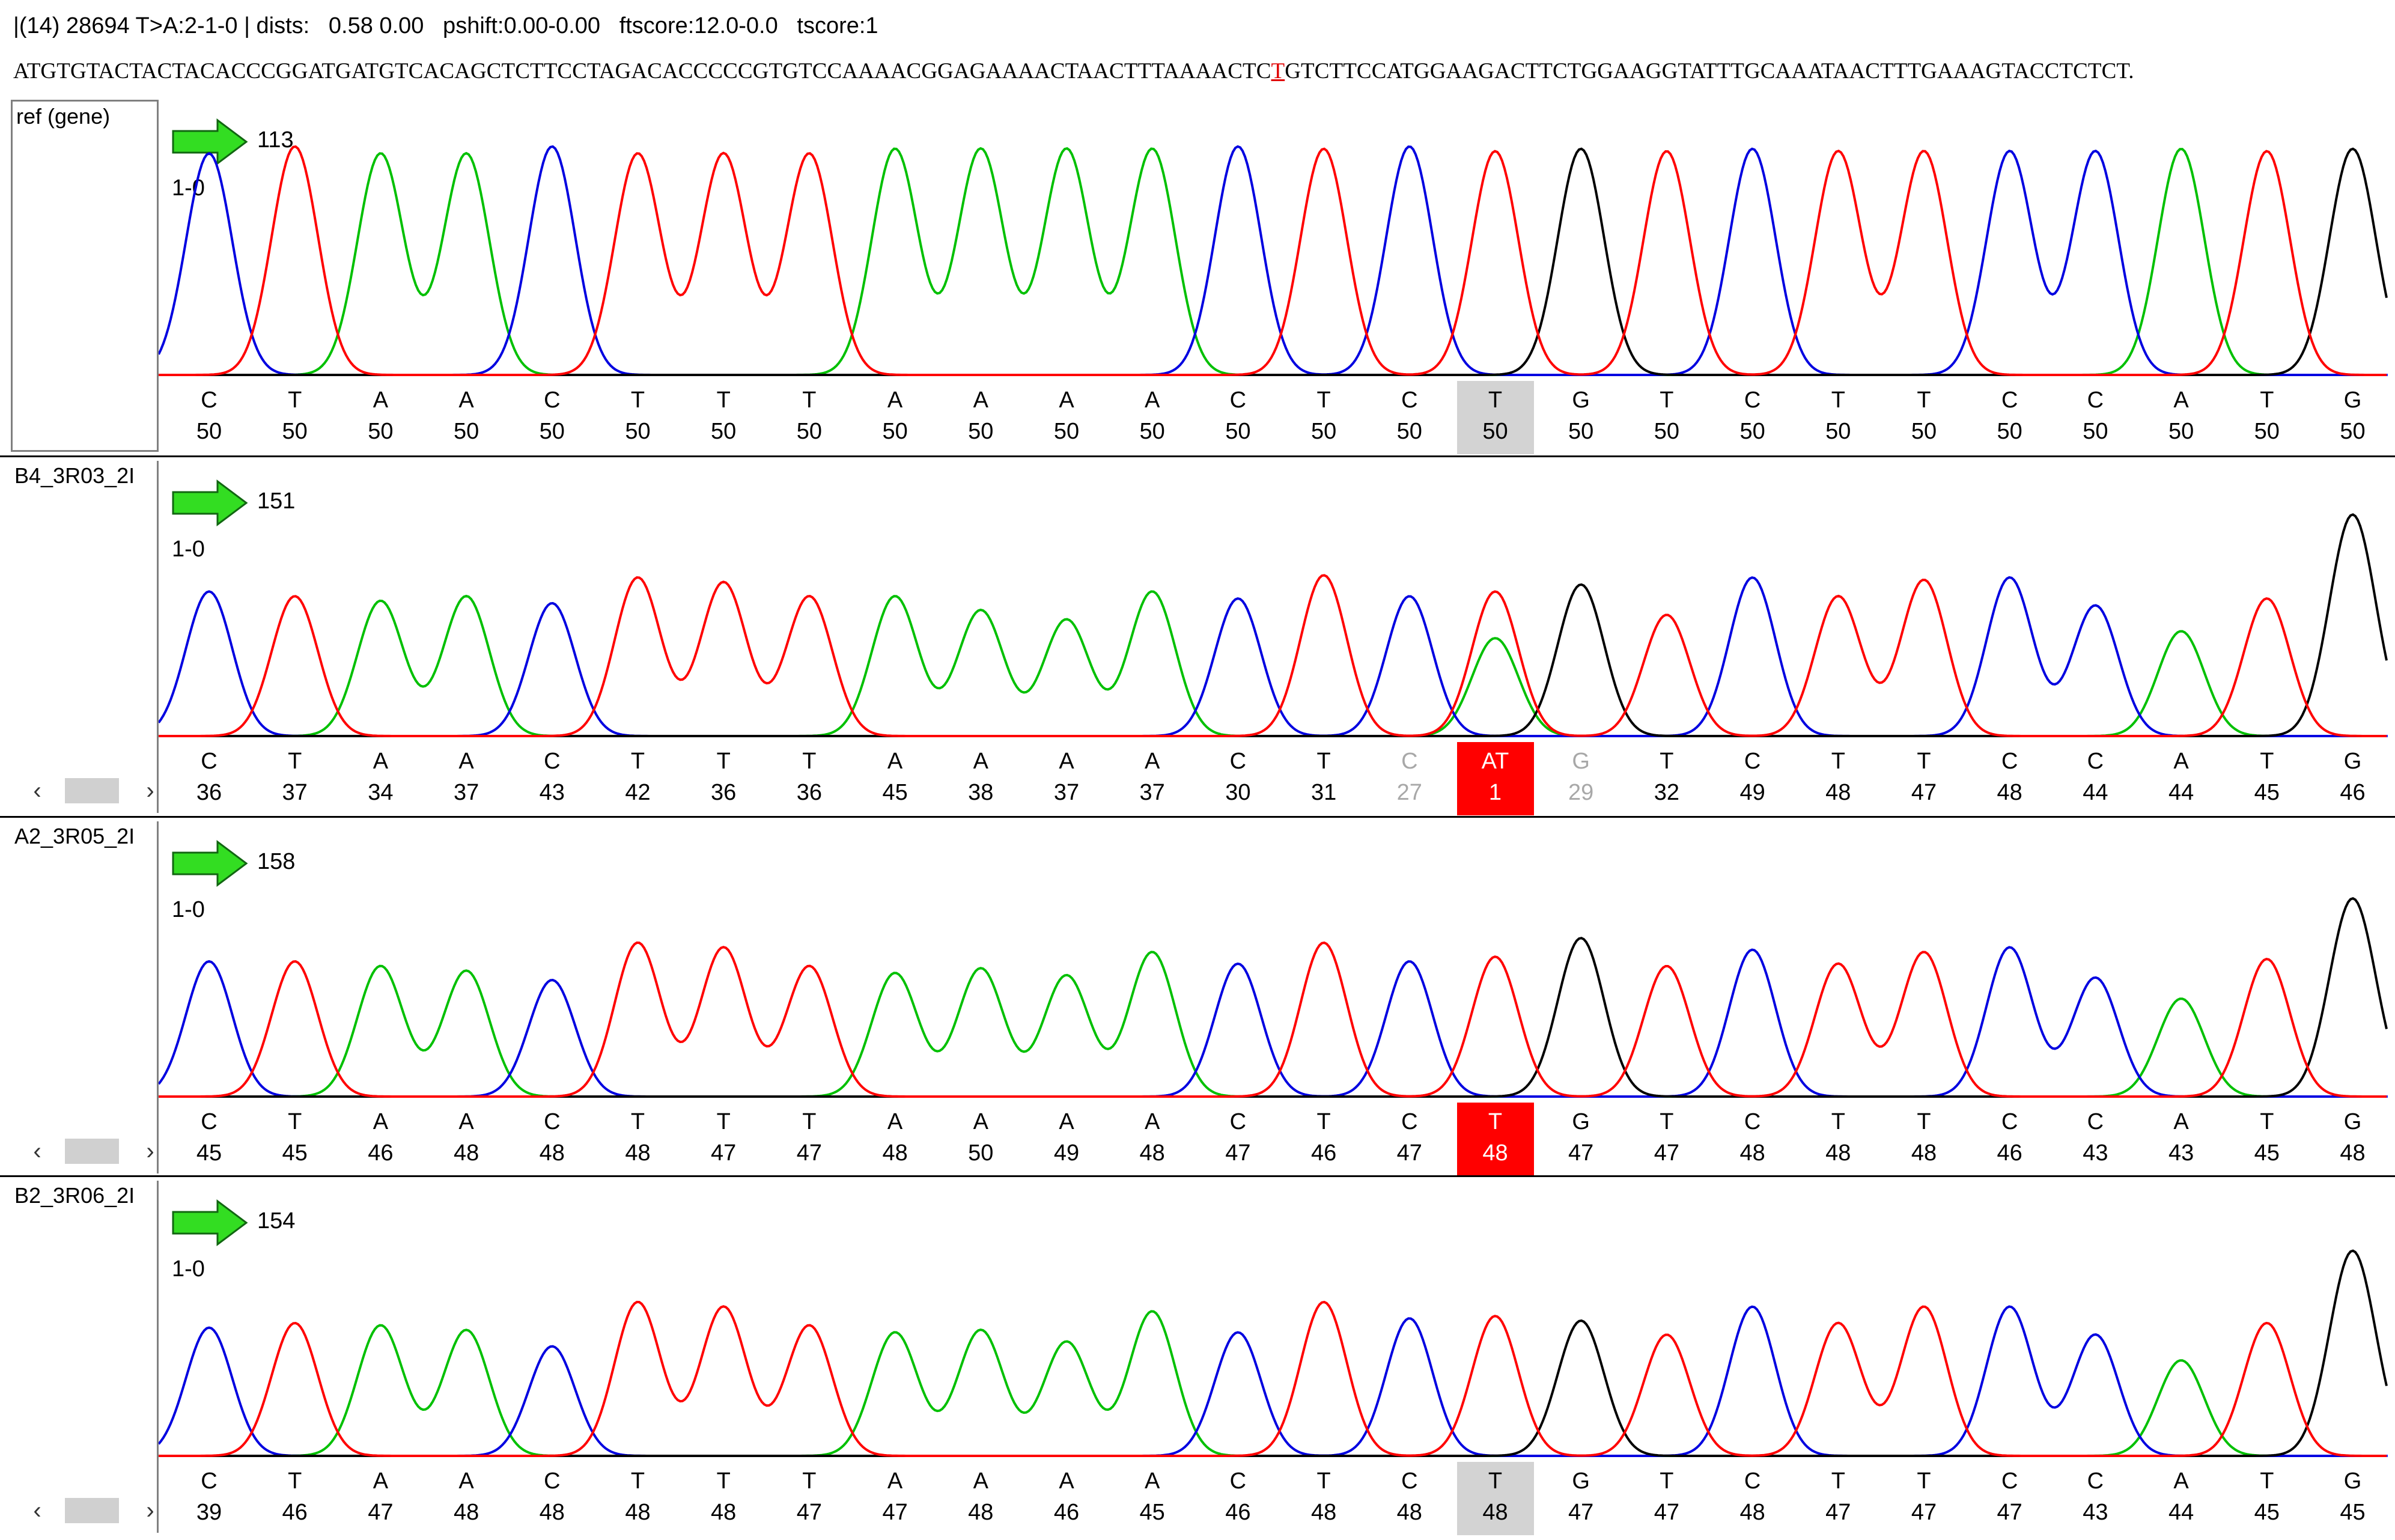 Image resolution: width=2395 pixels, height=1540 pixels. I want to click on base-call: G 29, so click(1580, 779).